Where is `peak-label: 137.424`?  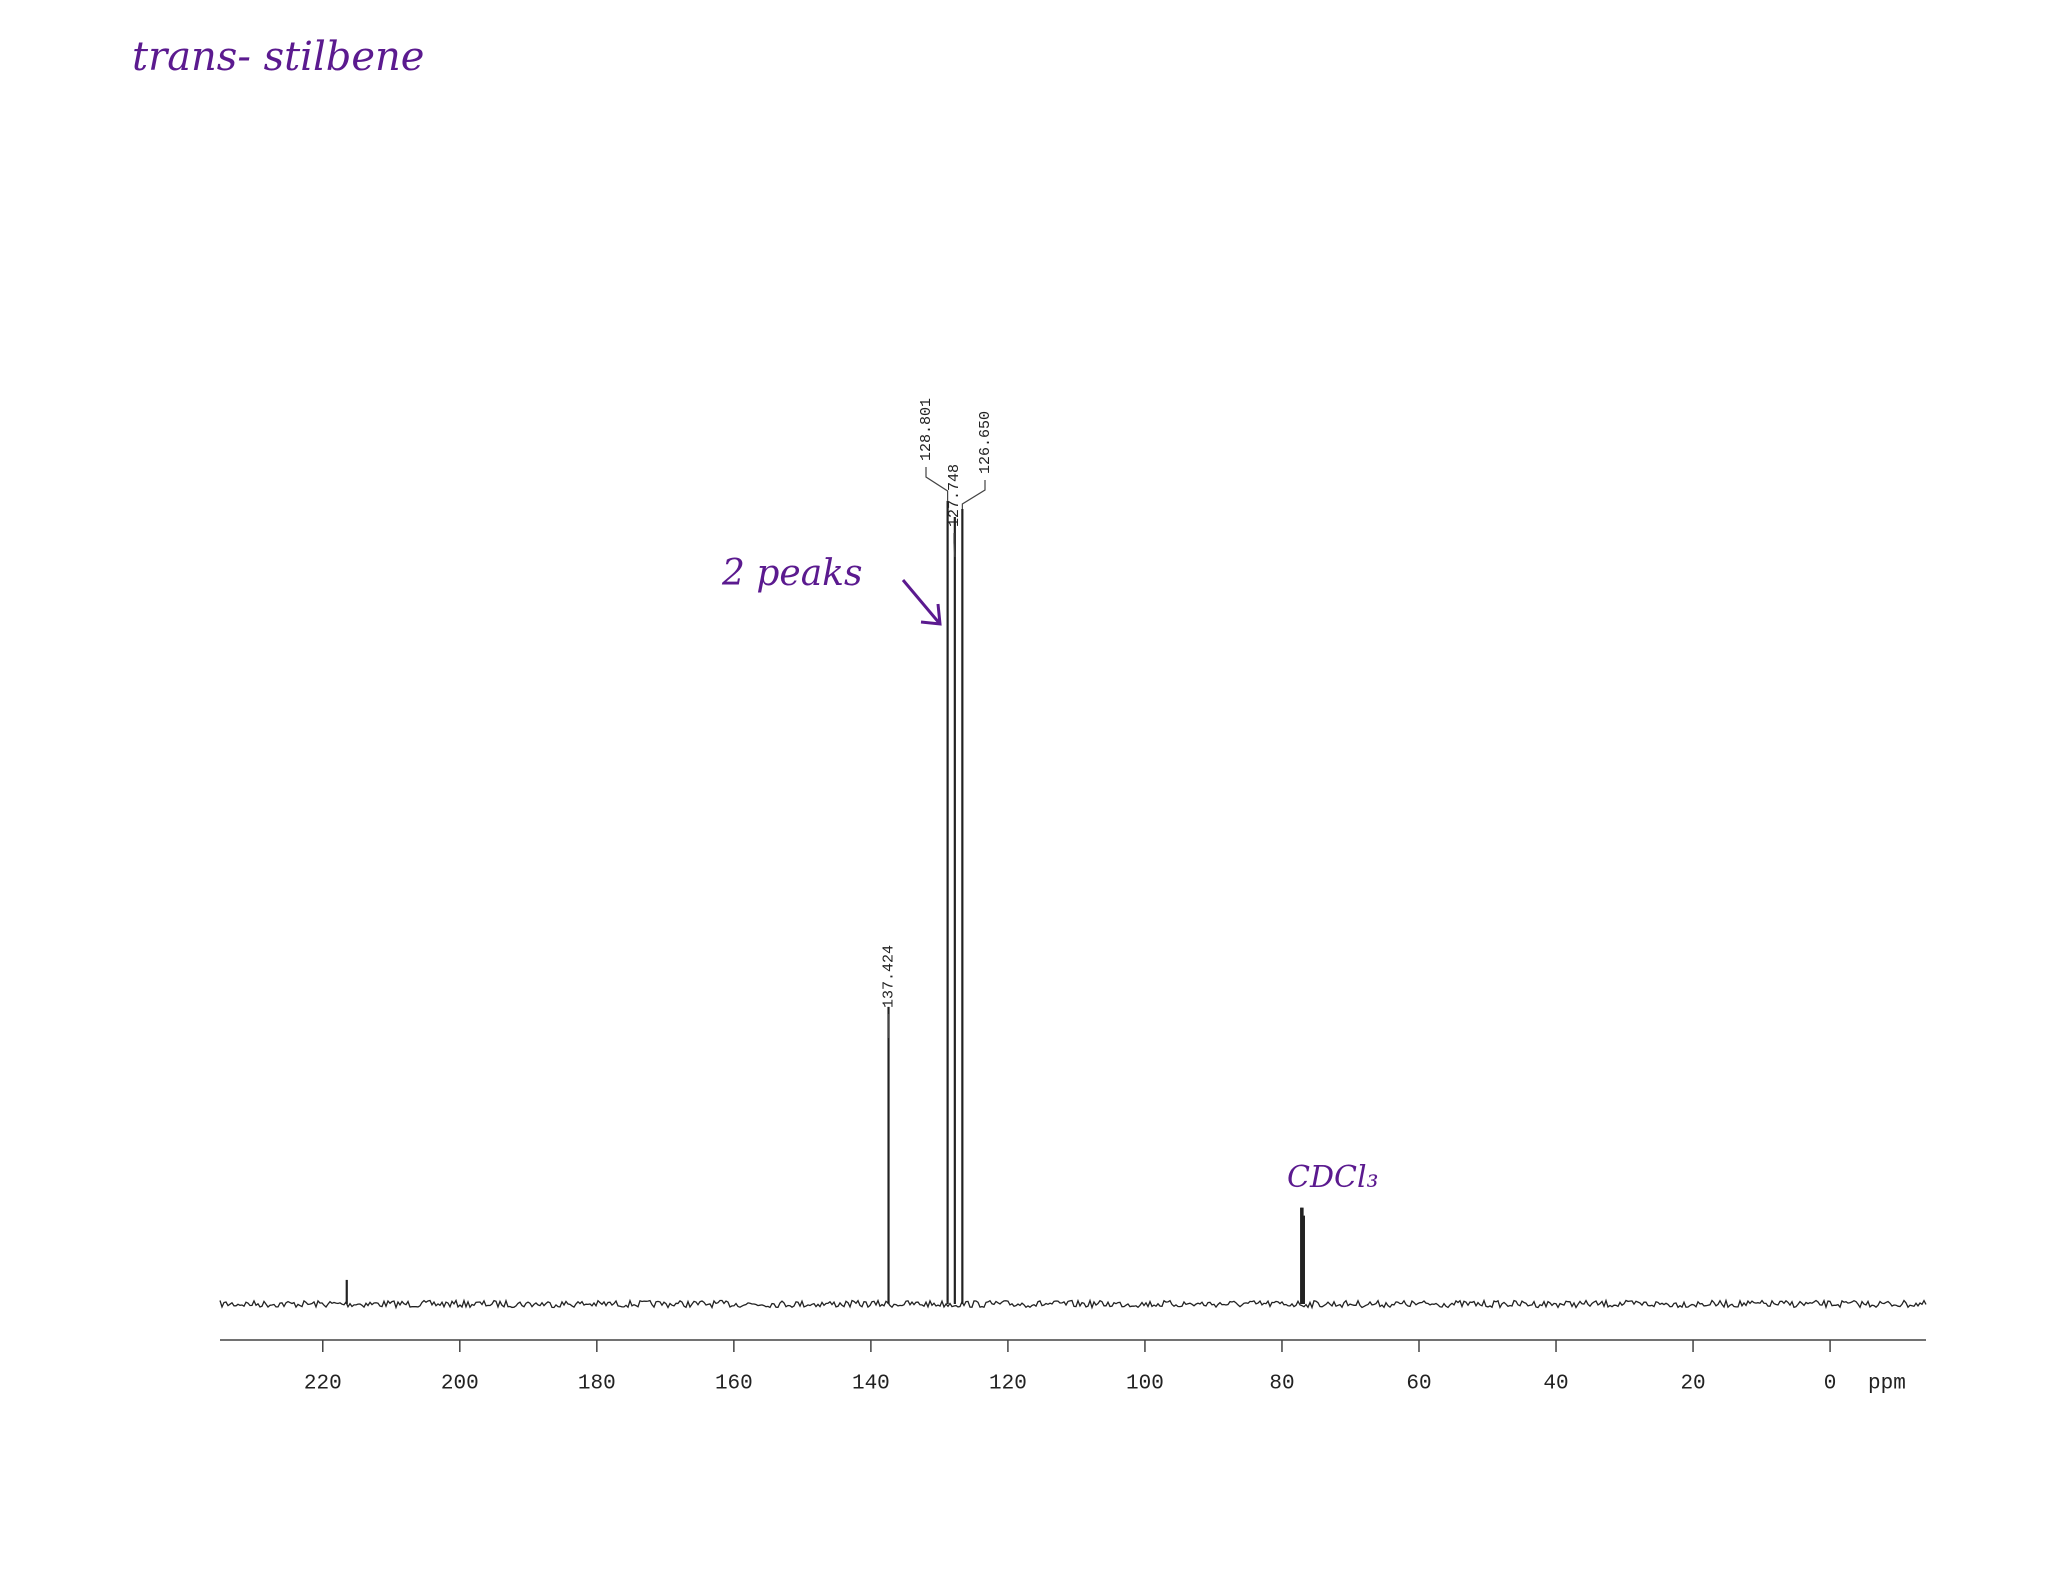
peak-label: 137.424 is located at coordinates (889, 976).